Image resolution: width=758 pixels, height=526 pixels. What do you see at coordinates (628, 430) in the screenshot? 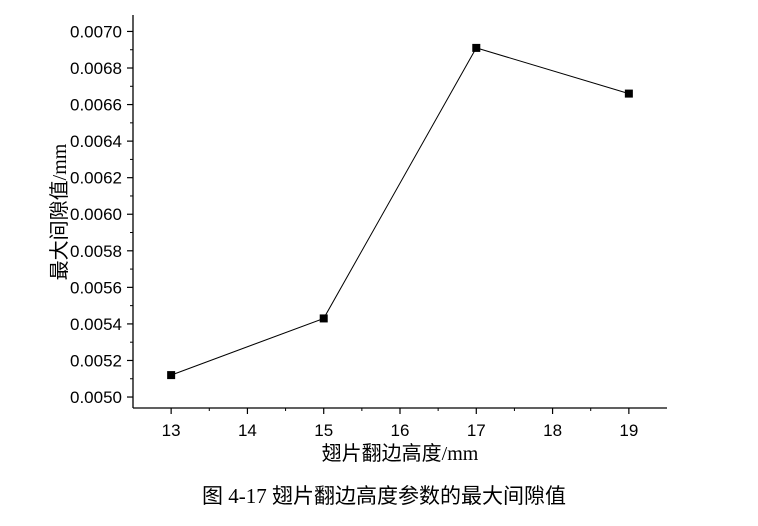
I see `x-tick-label: 19` at bounding box center [628, 430].